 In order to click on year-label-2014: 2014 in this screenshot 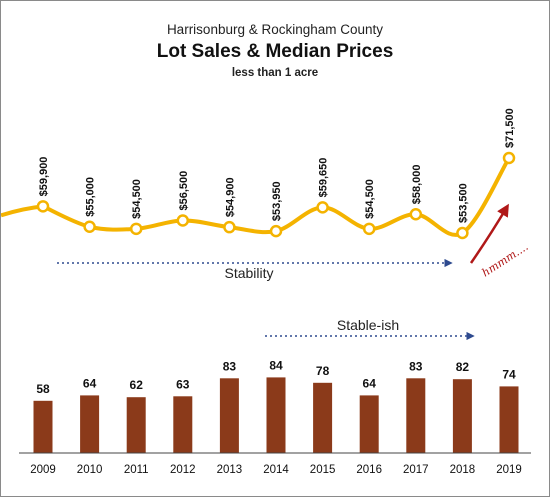, I will do `click(276, 470)`.